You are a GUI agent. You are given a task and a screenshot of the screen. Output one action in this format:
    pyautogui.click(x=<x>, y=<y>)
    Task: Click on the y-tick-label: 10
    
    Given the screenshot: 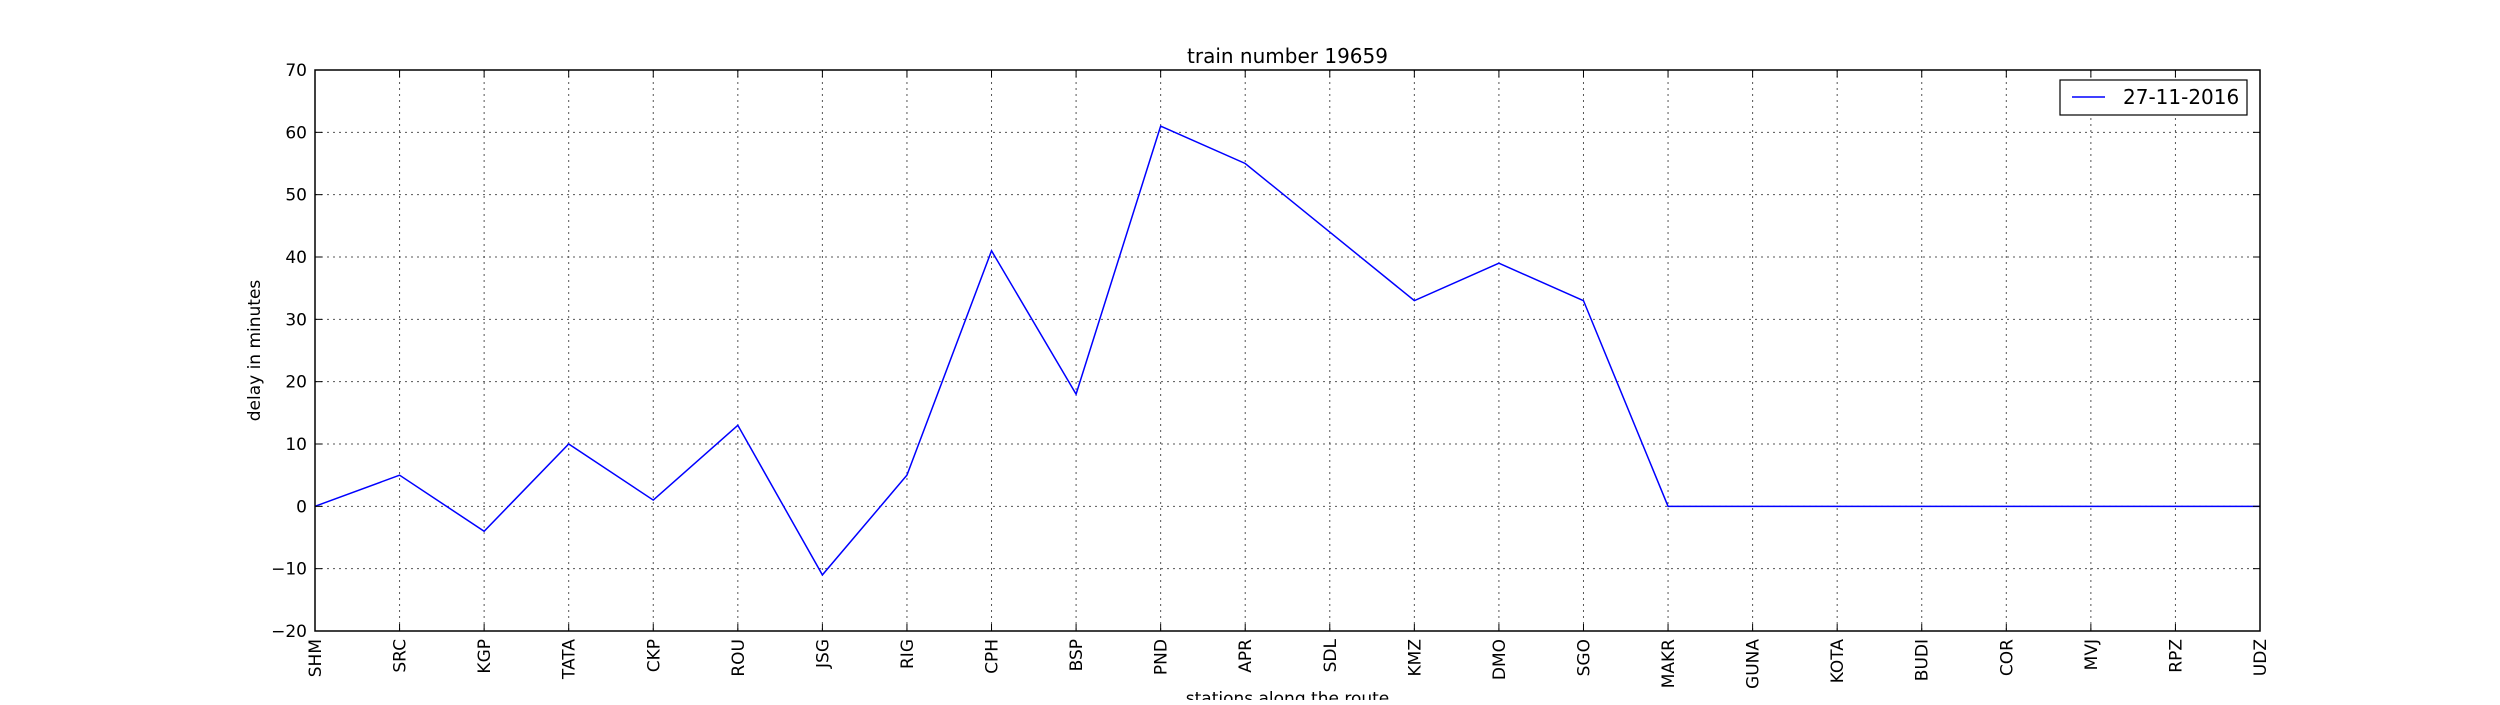 What is the action you would take?
    pyautogui.click(x=296, y=445)
    